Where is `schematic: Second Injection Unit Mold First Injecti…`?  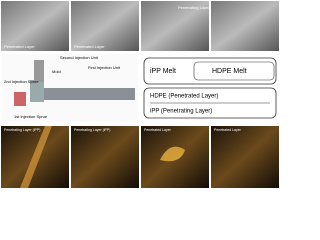
schematic: Second Injection Unit Mold First Injecti… is located at coordinates (70, 88).